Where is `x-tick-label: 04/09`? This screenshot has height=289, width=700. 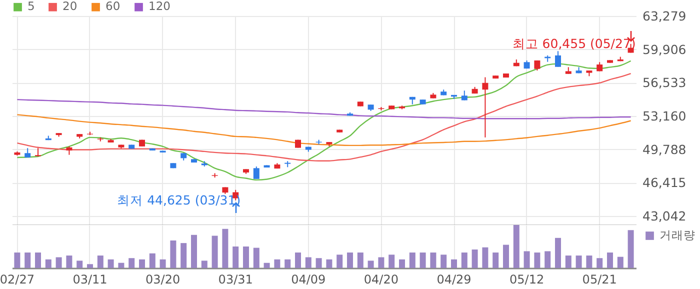 x-tick-label: 04/09 is located at coordinates (308, 279).